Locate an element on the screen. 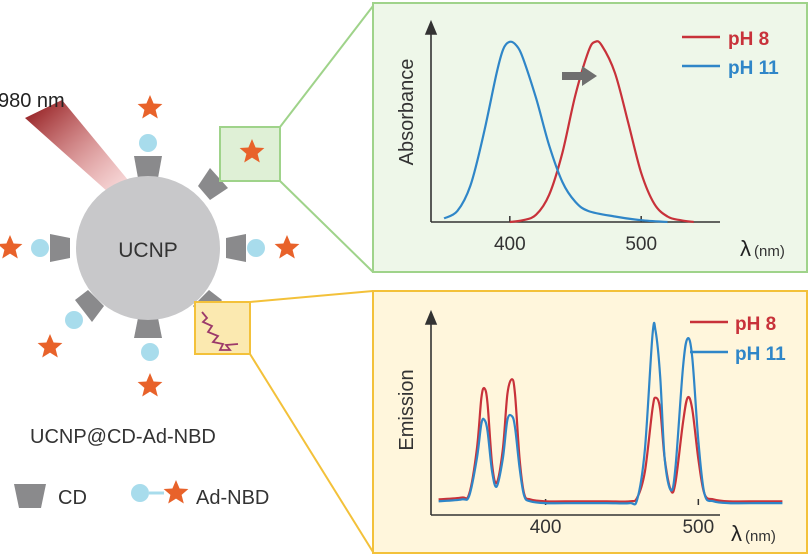 The image size is (811, 555). absorbance-series-ph8-line is located at coordinates (601, 132).